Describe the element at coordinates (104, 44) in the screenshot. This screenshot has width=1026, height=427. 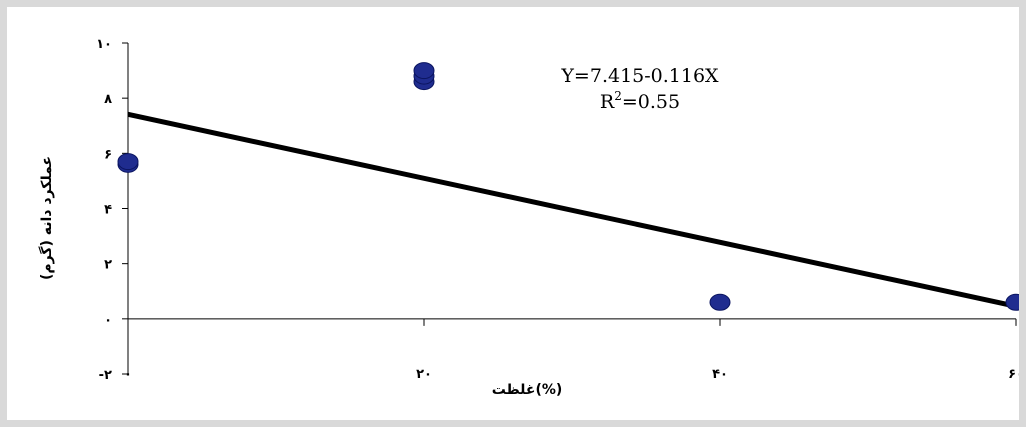
I see `y-tick-label: ۱۰` at that location.